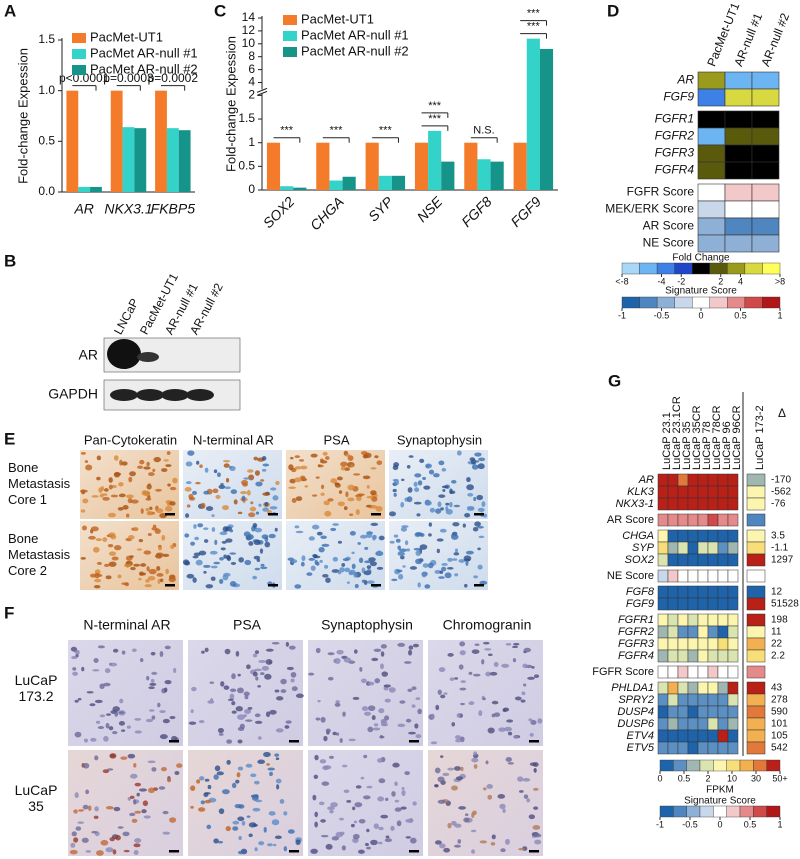 The width and height of the screenshot is (800, 859). I want to click on legend-tick-label: 1, so click(779, 315).